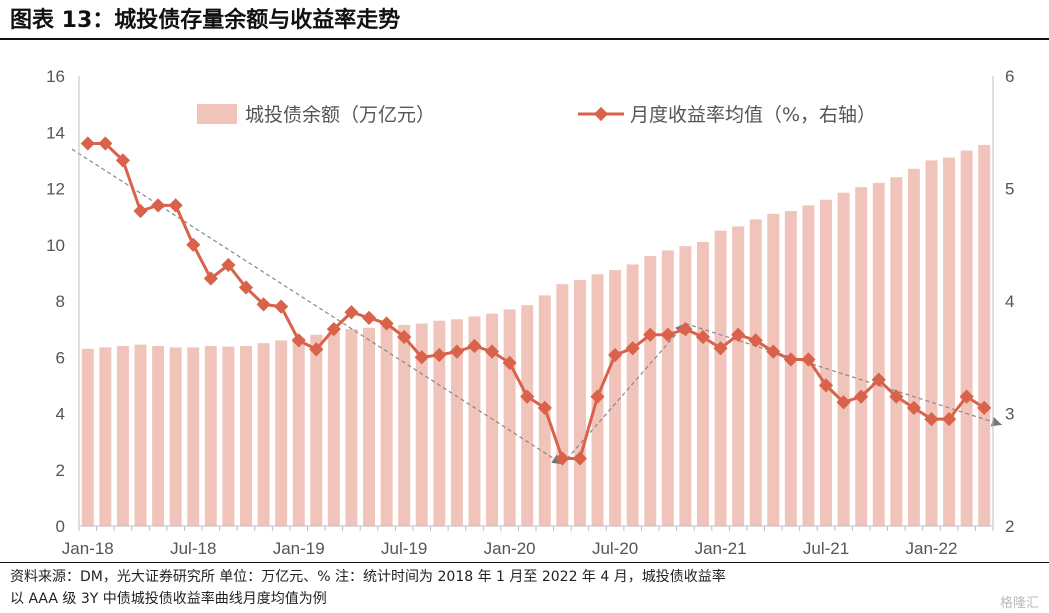 This screenshot has height=613, width=1049. What do you see at coordinates (931, 548) in the screenshot?
I see `x-tick-label: Jan-22` at bounding box center [931, 548].